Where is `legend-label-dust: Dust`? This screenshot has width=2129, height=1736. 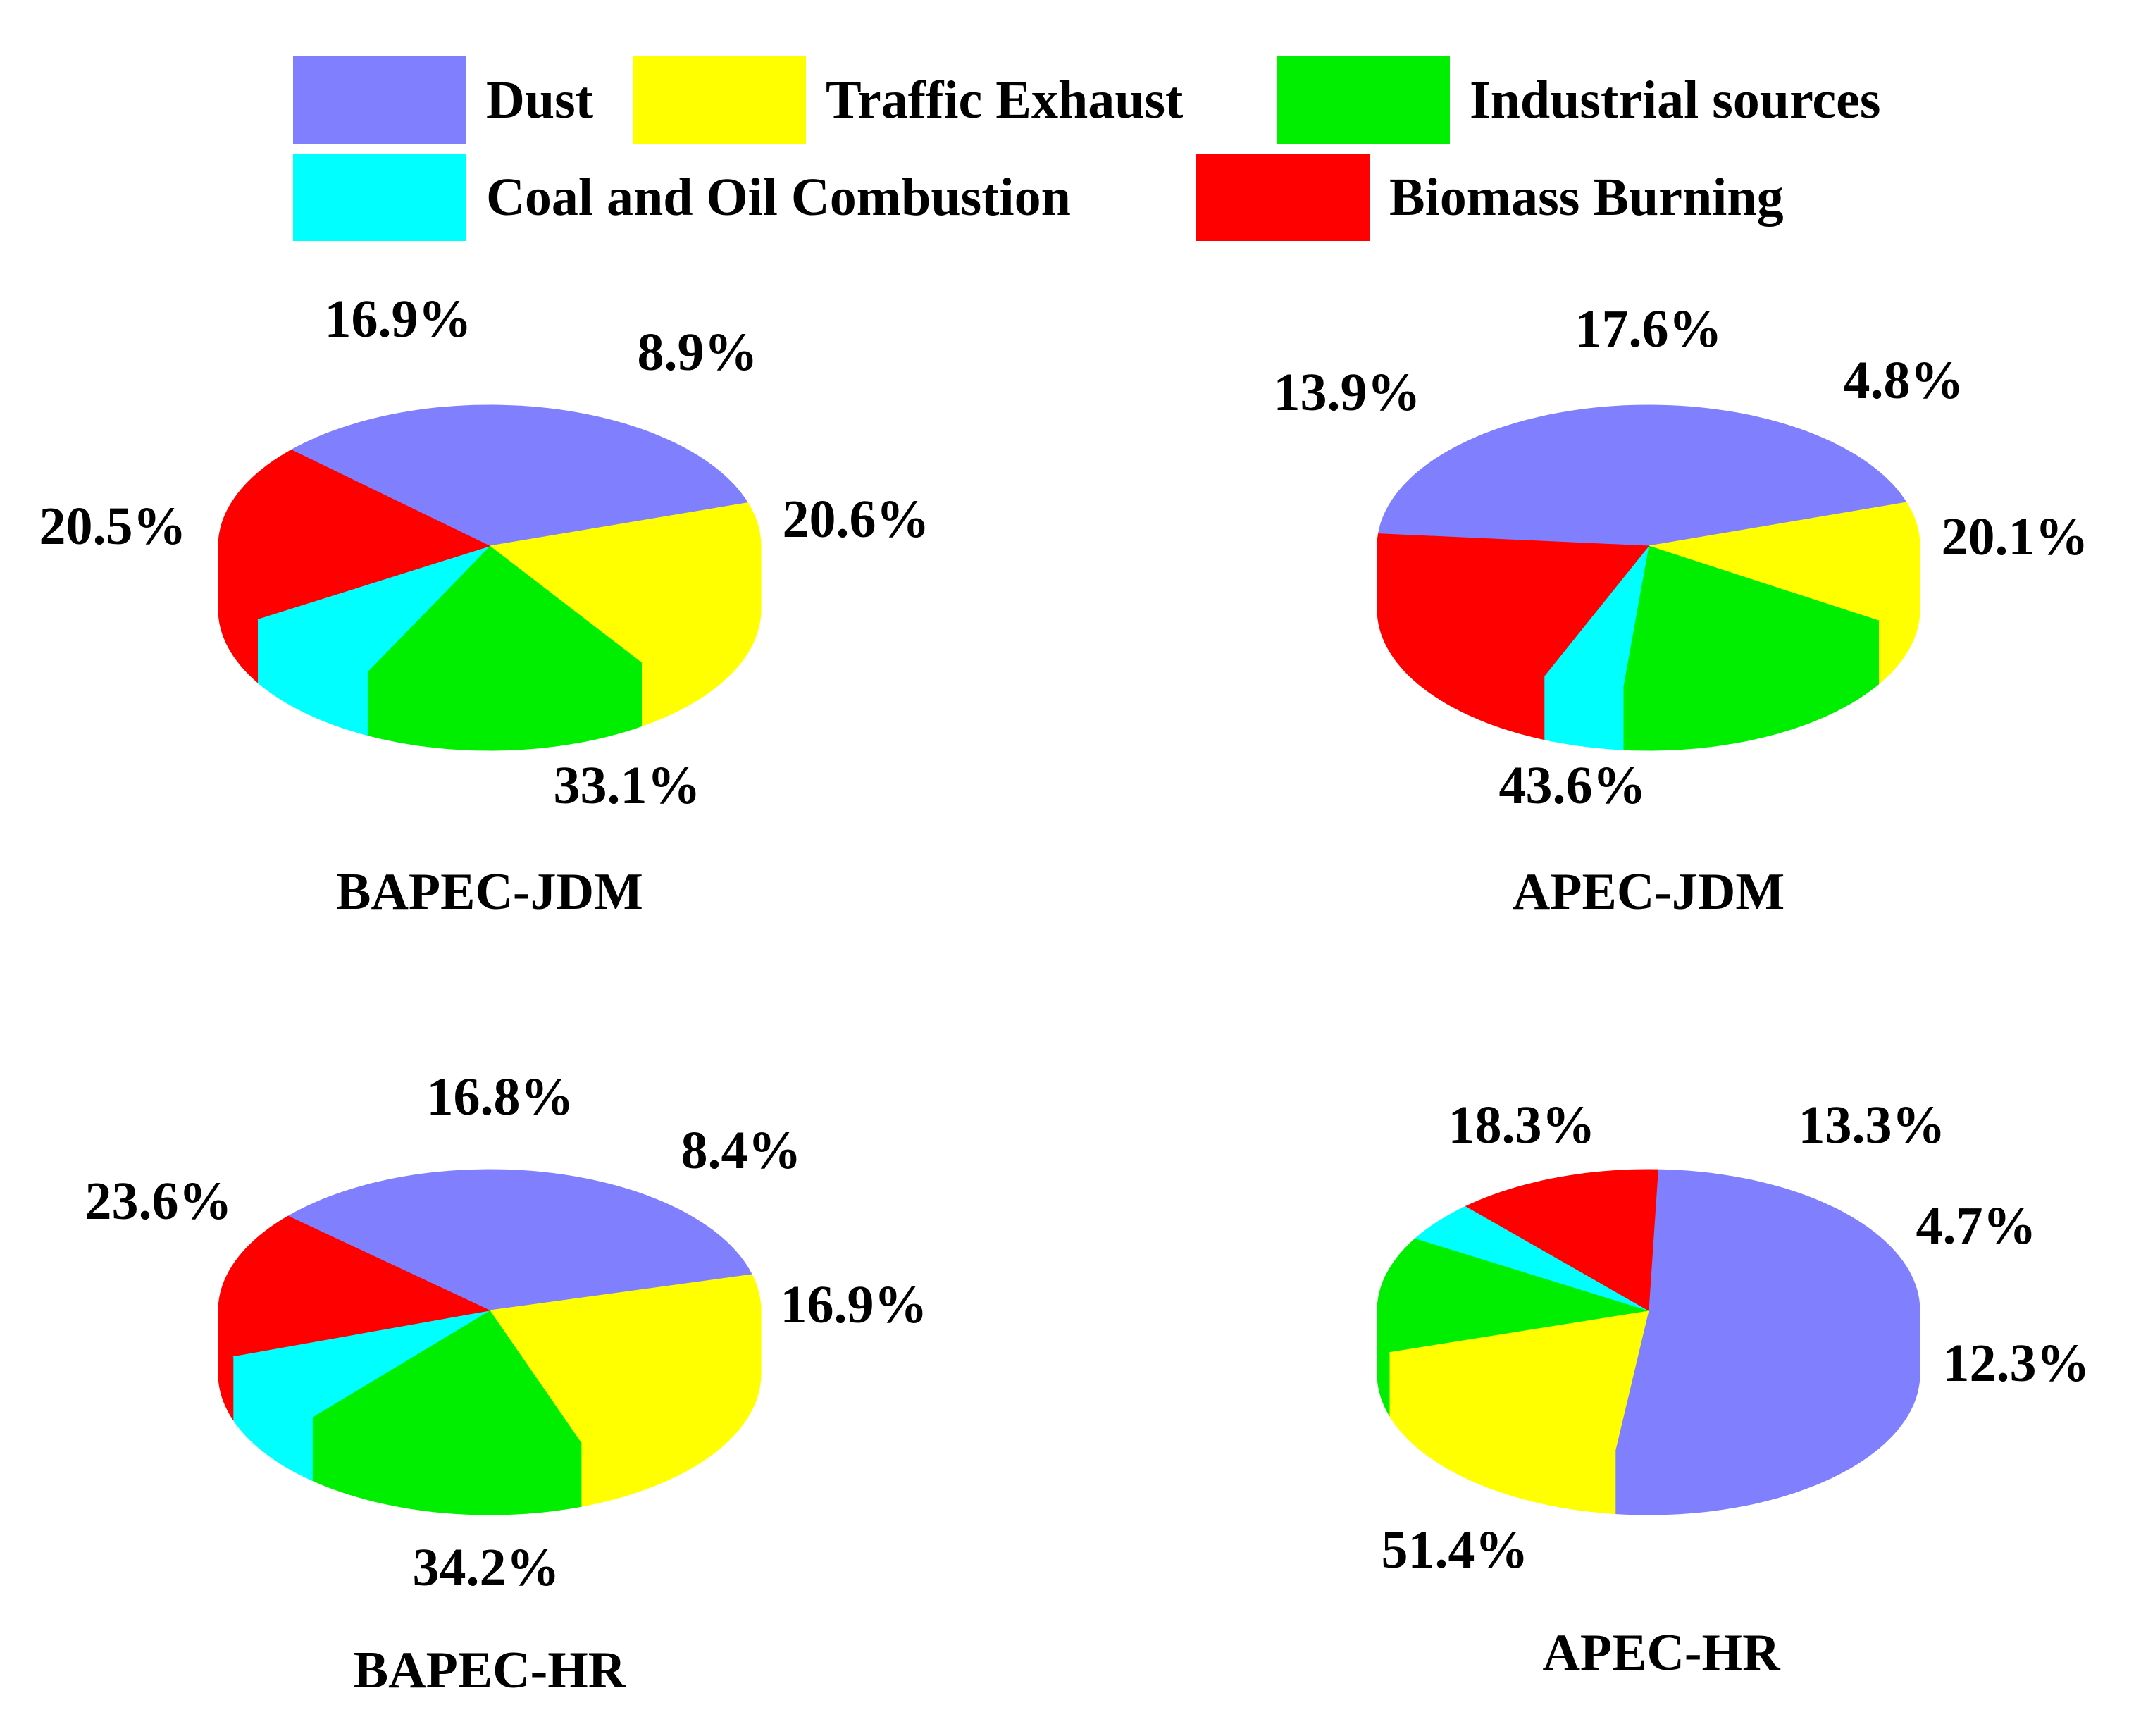 legend-label-dust: Dust is located at coordinates (540, 100).